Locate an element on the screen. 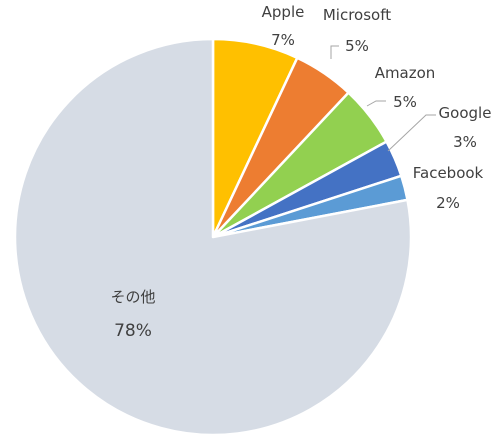 The height and width of the screenshot is (439, 500). slice-label-facebook: Facebook is located at coordinates (448, 173).